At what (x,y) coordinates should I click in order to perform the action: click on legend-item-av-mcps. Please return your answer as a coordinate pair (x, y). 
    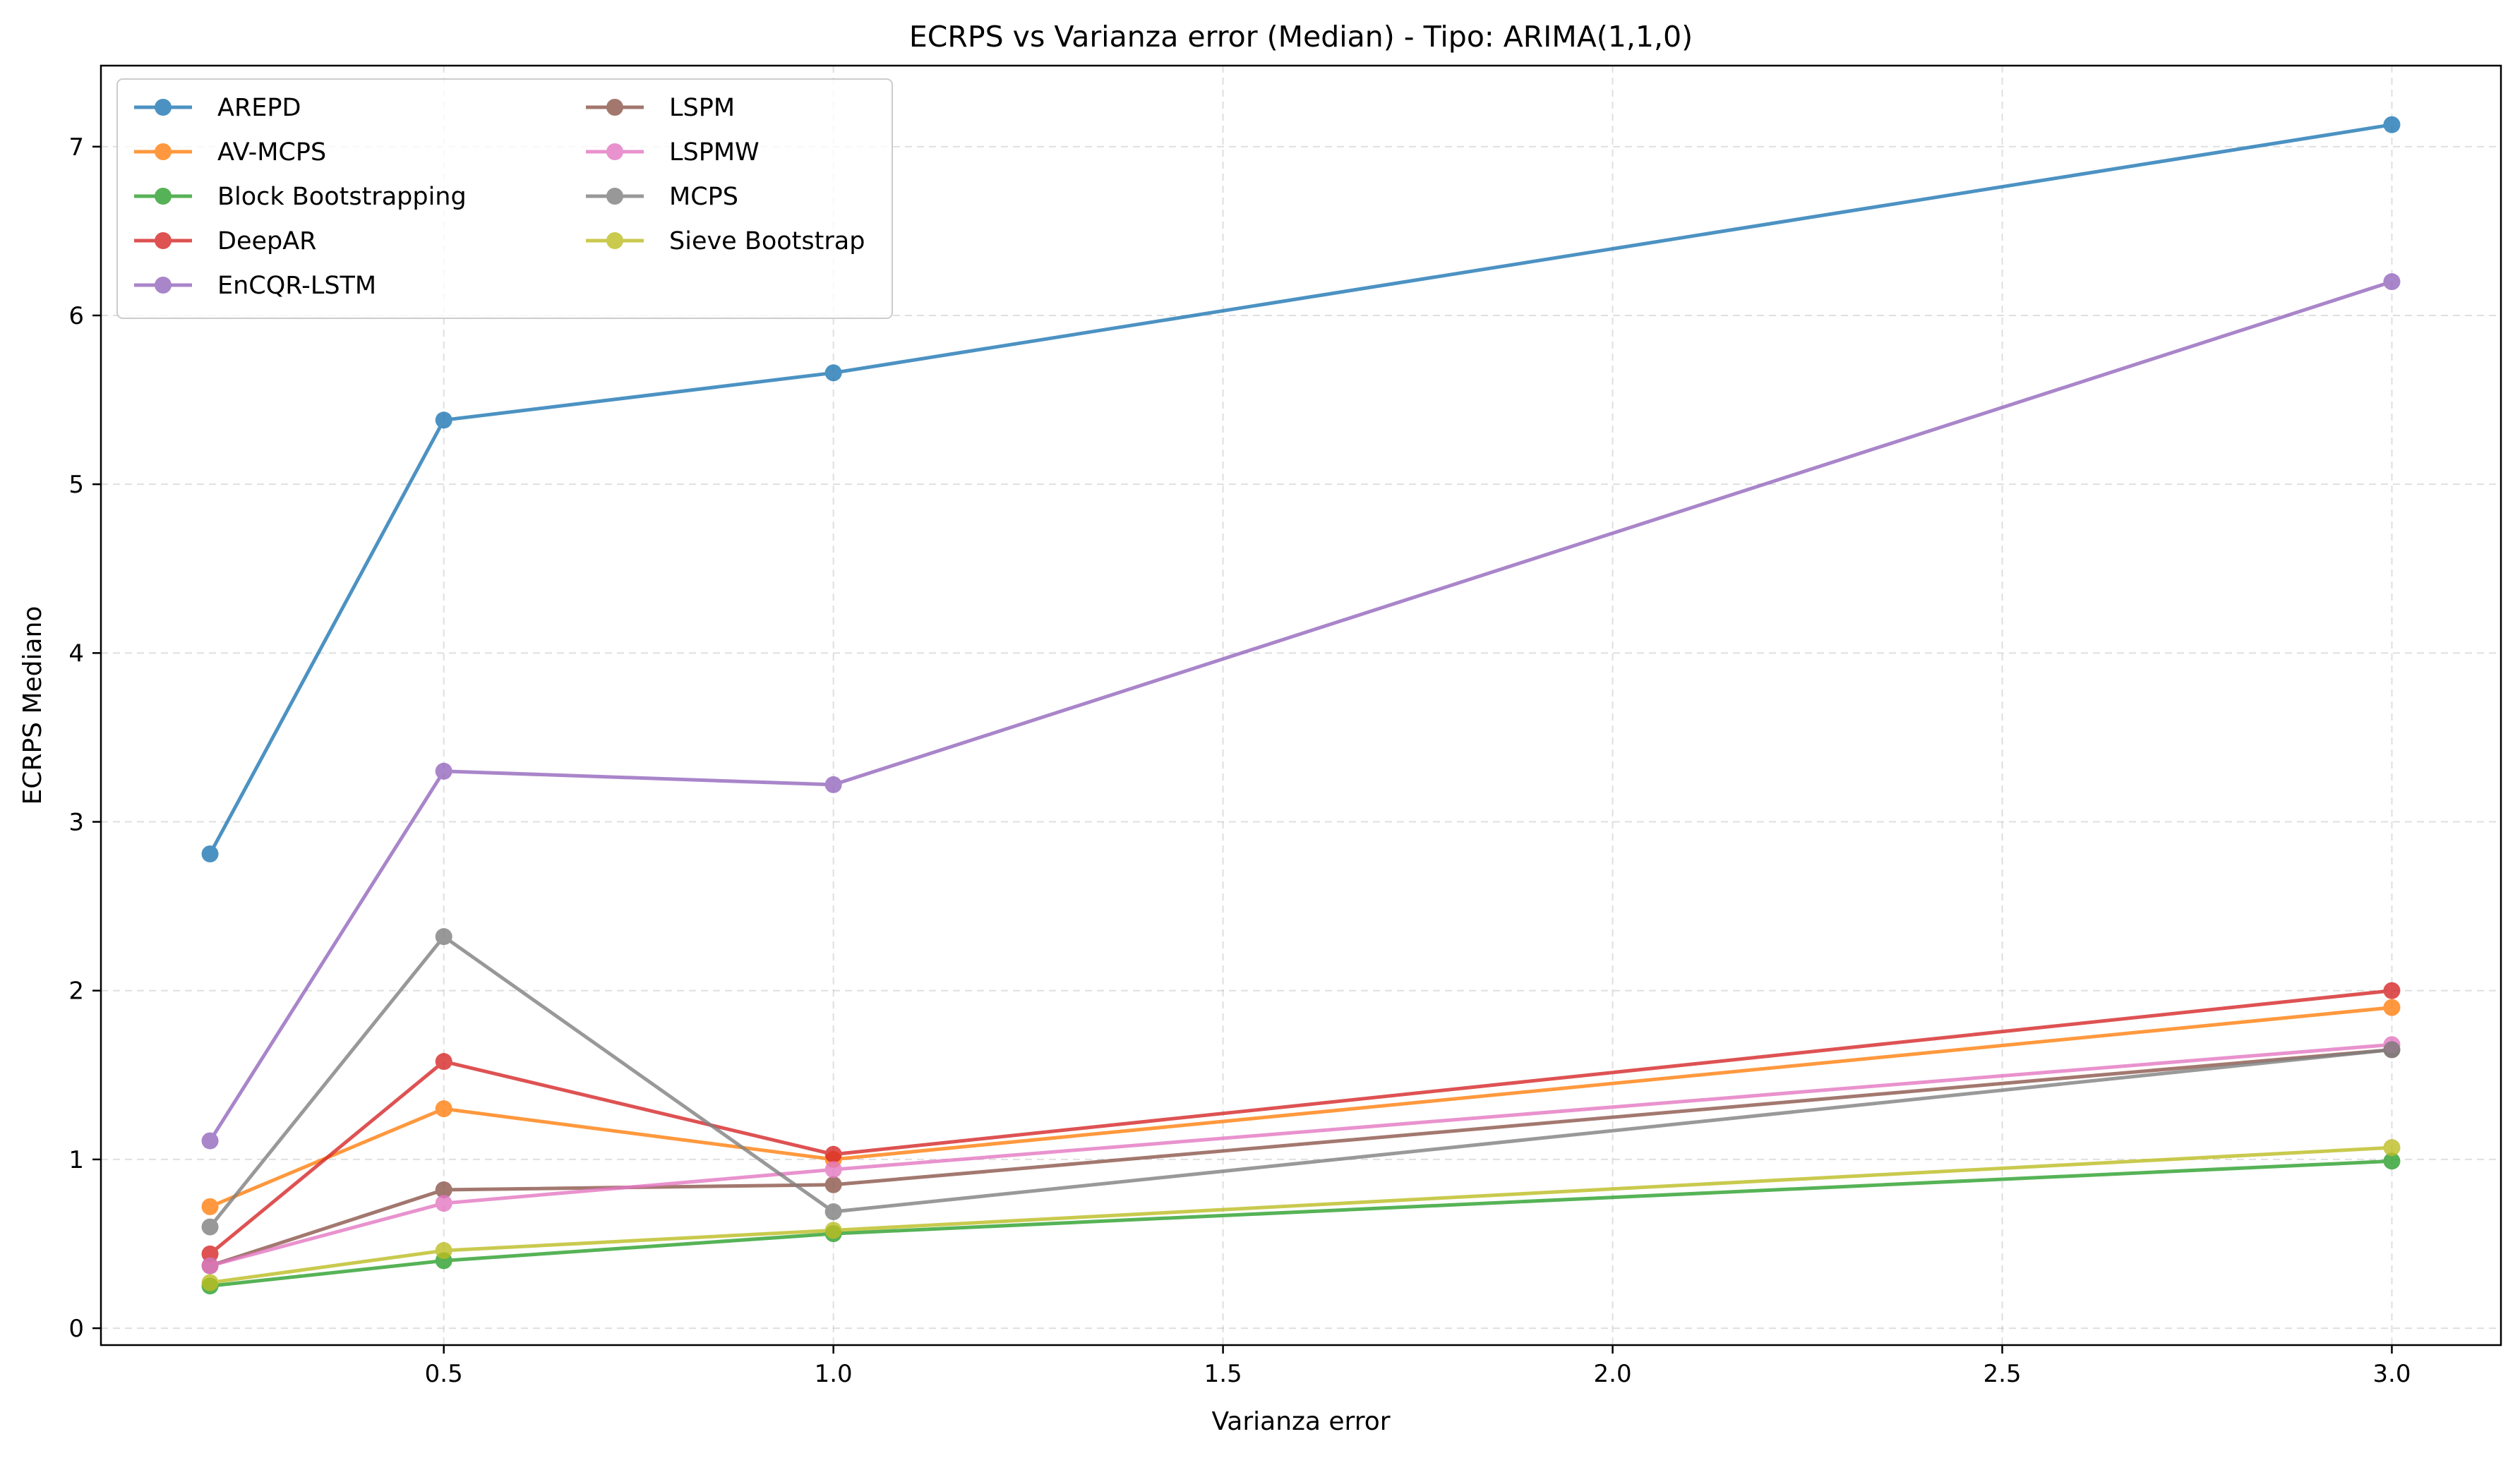
    Looking at the image, I should click on (163, 151).